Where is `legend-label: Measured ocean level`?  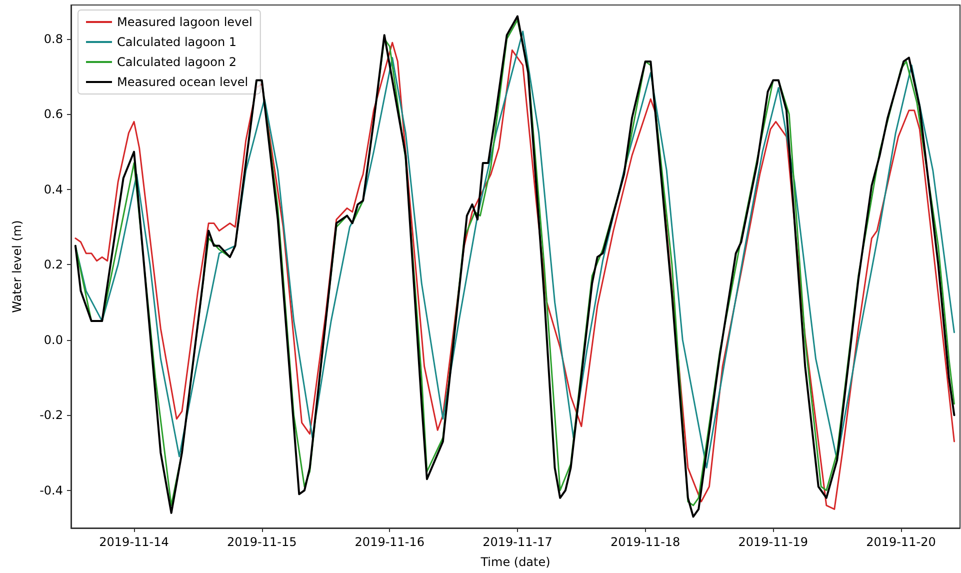
legend-label: Measured ocean level is located at coordinates (182, 82).